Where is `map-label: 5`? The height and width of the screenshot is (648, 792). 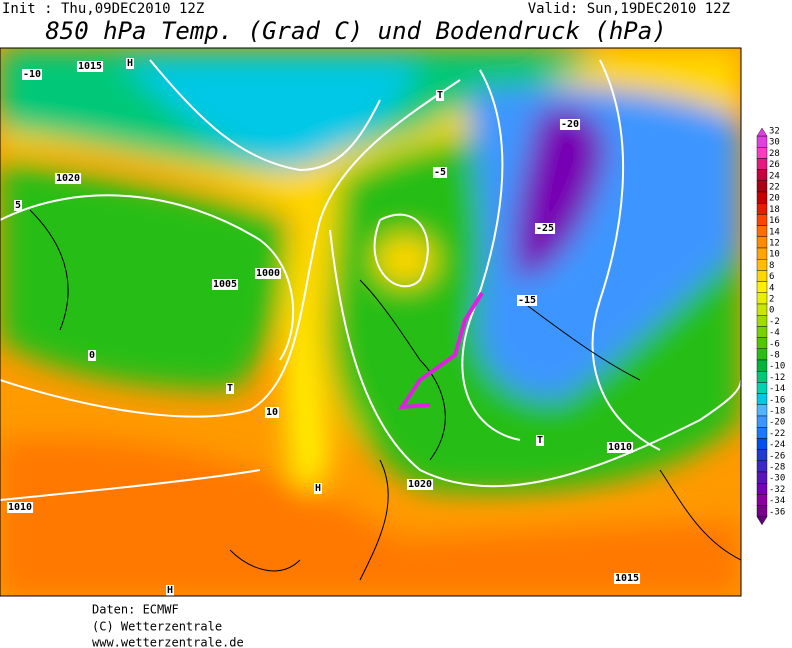 map-label: 5 is located at coordinates (18, 205).